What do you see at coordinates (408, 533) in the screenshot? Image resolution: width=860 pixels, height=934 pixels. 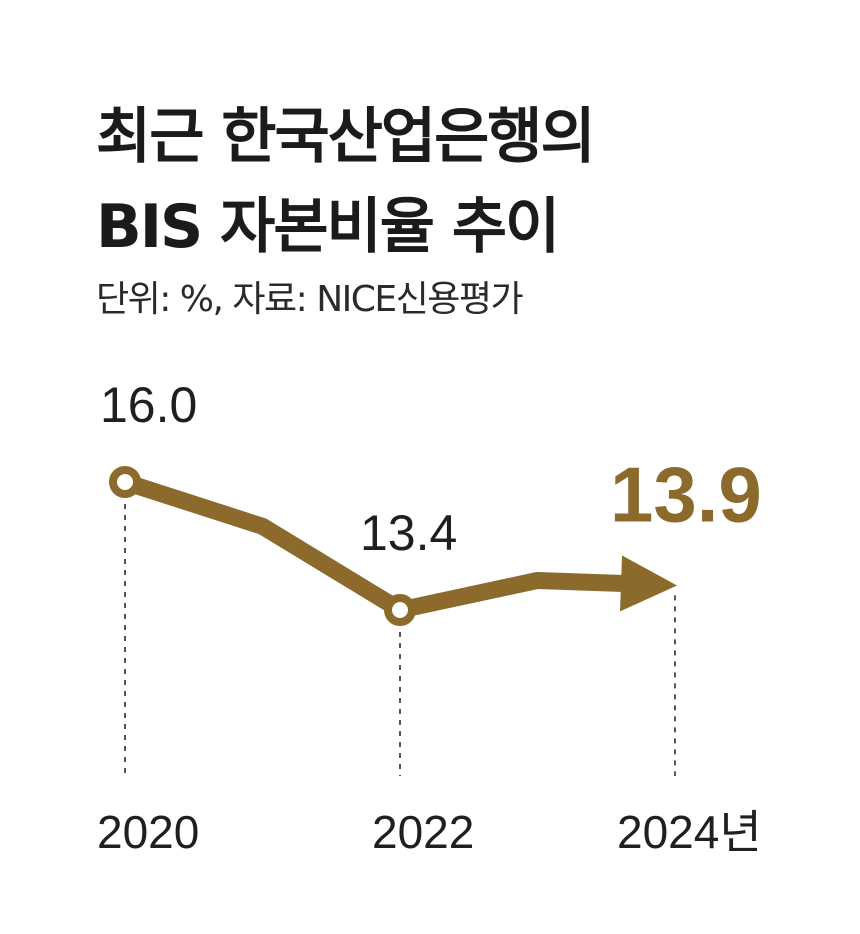 I see `data-label-2022: 13.4` at bounding box center [408, 533].